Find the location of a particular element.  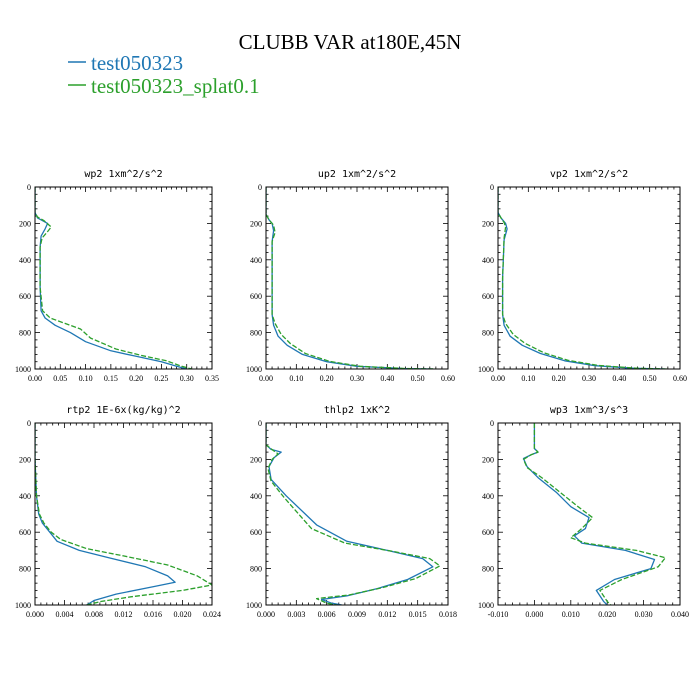

x-tick-label: 0.05 is located at coordinates (60, 378).